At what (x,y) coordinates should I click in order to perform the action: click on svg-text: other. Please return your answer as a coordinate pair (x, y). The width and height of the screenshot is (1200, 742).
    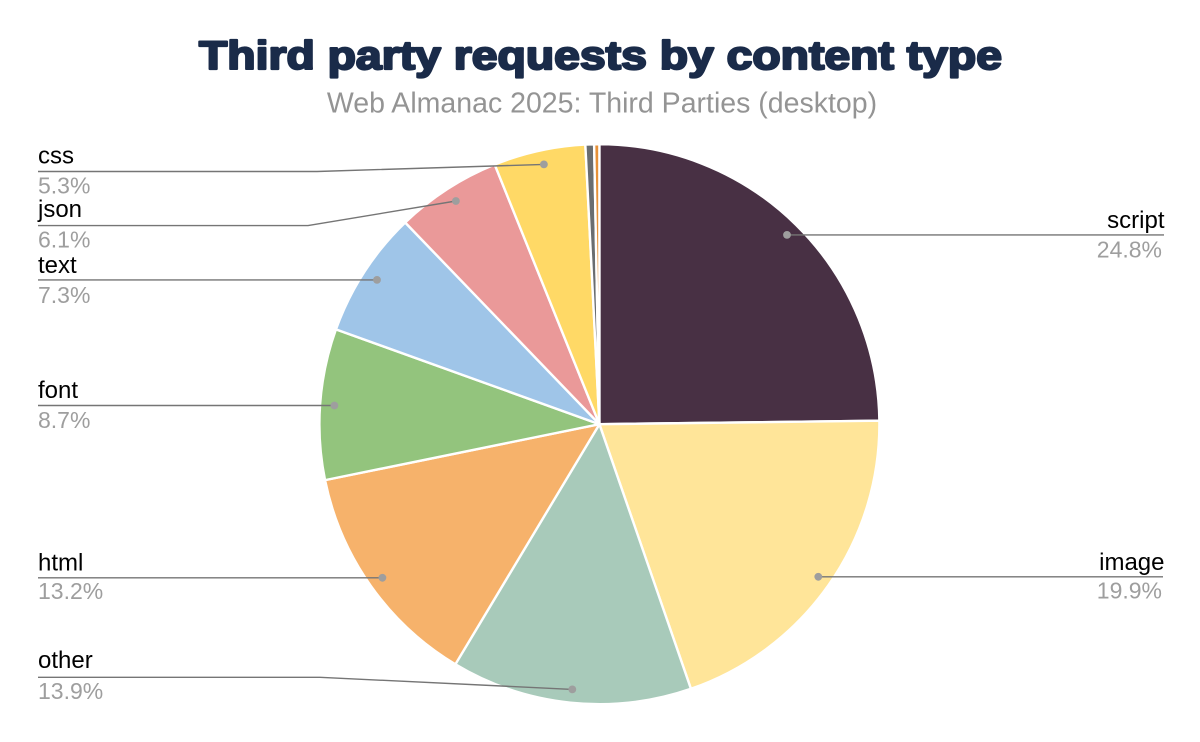
    Looking at the image, I should click on (65, 660).